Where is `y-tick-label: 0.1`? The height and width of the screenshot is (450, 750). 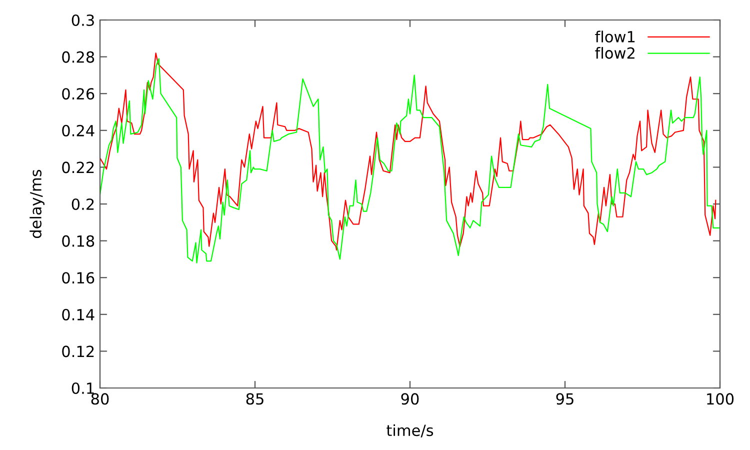
y-tick-label: 0.1 is located at coordinates (83, 388).